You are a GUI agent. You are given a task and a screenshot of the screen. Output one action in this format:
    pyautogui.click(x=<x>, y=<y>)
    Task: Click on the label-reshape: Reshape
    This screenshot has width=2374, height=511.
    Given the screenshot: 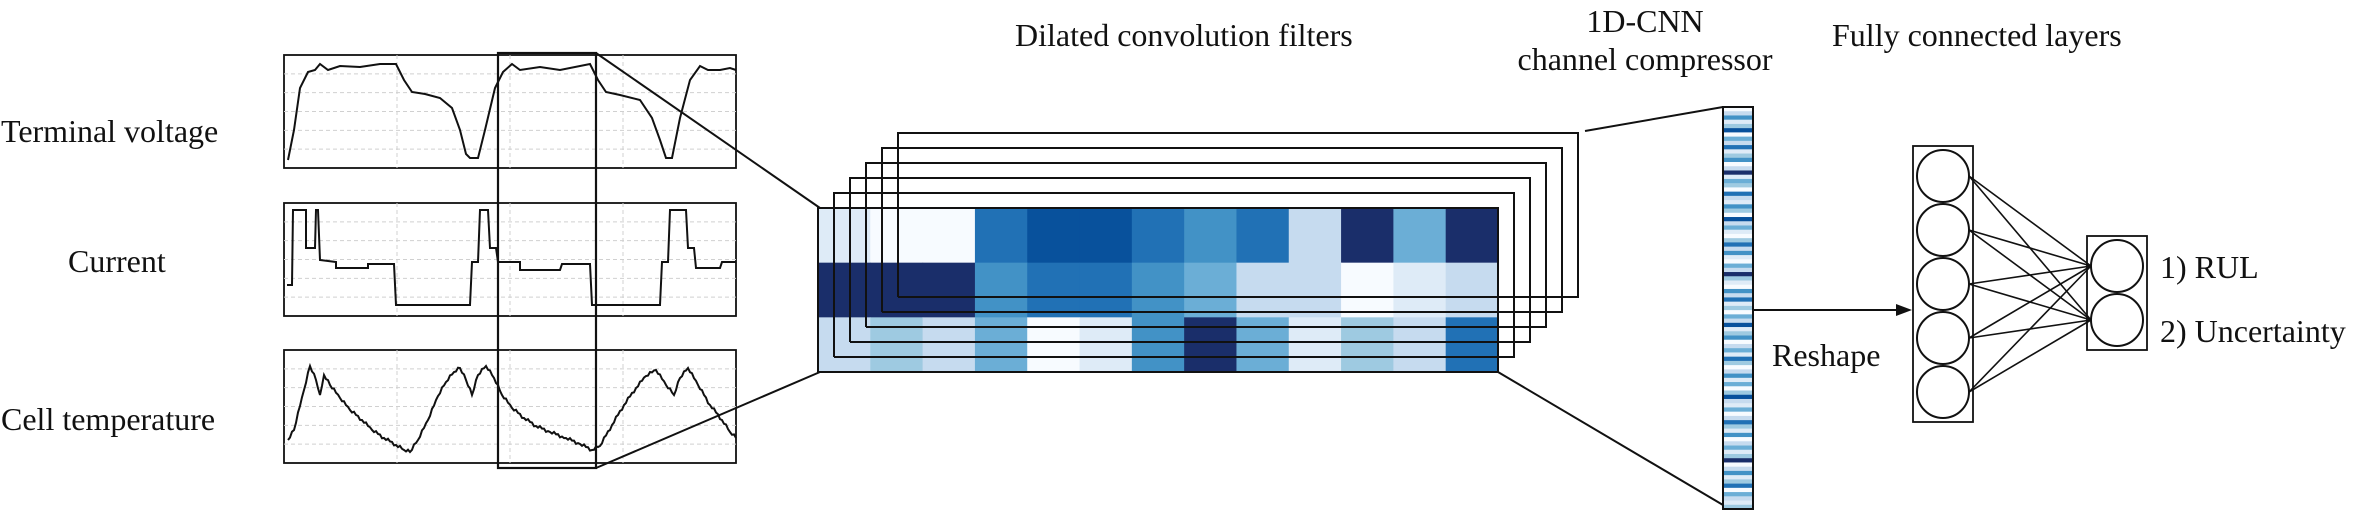 What is the action you would take?
    pyautogui.click(x=1826, y=355)
    